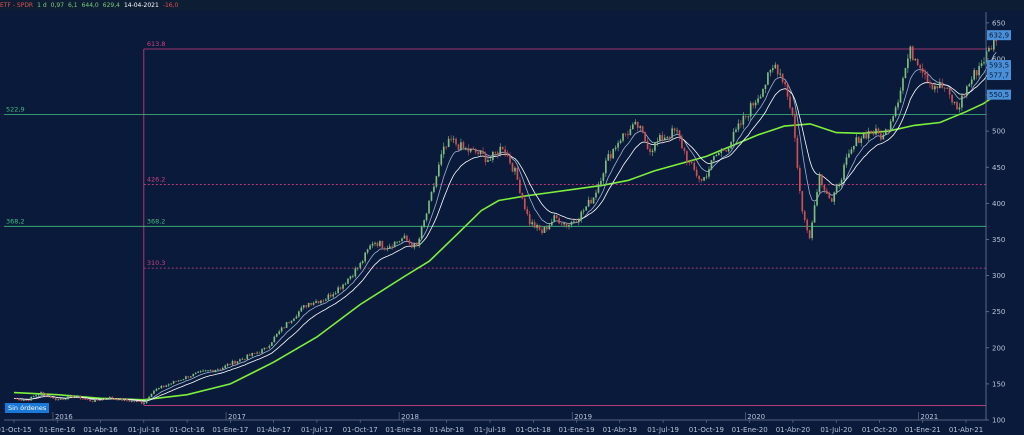 This screenshot has height=435, width=1024. Describe the element at coordinates (156, 179) in the screenshot. I see `level-label: 426.2` at that location.